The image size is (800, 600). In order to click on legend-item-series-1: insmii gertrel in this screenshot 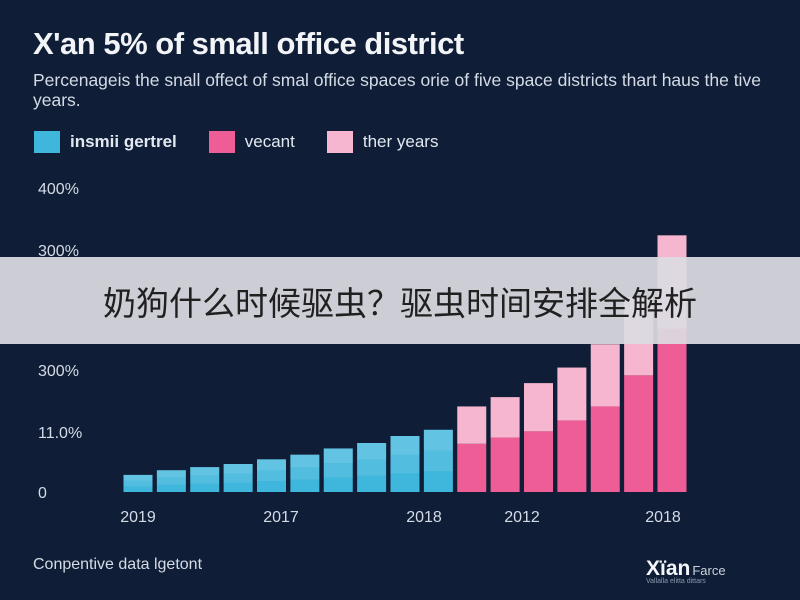, I will do `click(105, 142)`.